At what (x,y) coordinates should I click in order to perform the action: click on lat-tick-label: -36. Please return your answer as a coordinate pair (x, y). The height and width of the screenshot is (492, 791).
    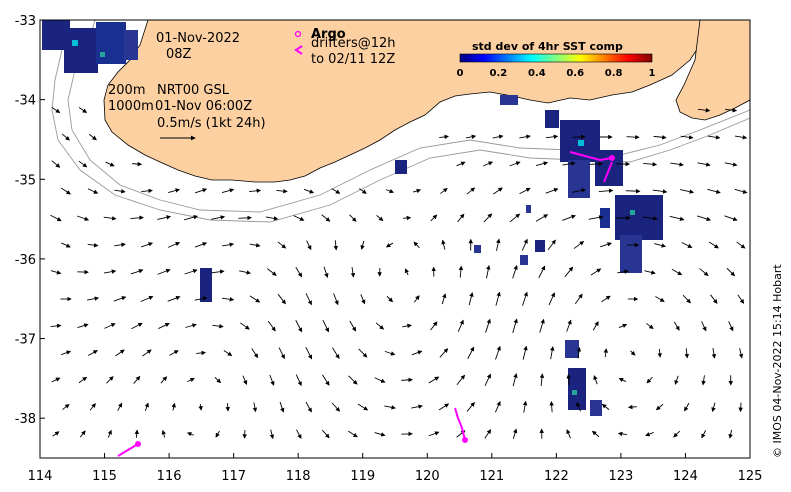
    Looking at the image, I should click on (25, 260).